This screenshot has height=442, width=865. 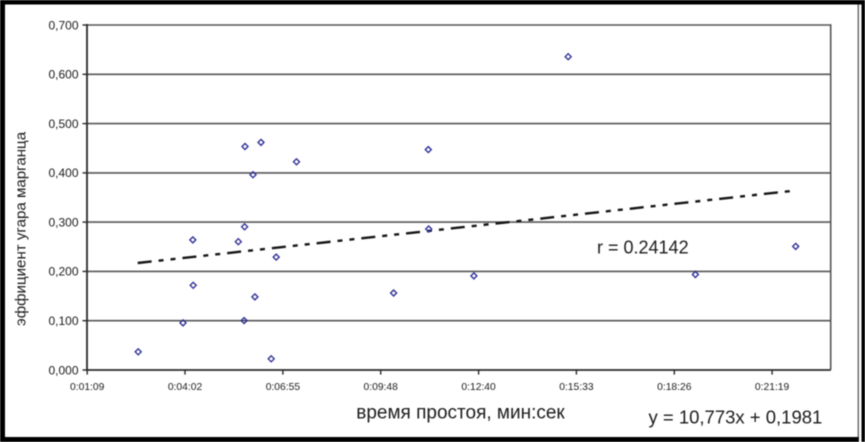 I want to click on svg-text: 0,100, so click(x=63, y=321).